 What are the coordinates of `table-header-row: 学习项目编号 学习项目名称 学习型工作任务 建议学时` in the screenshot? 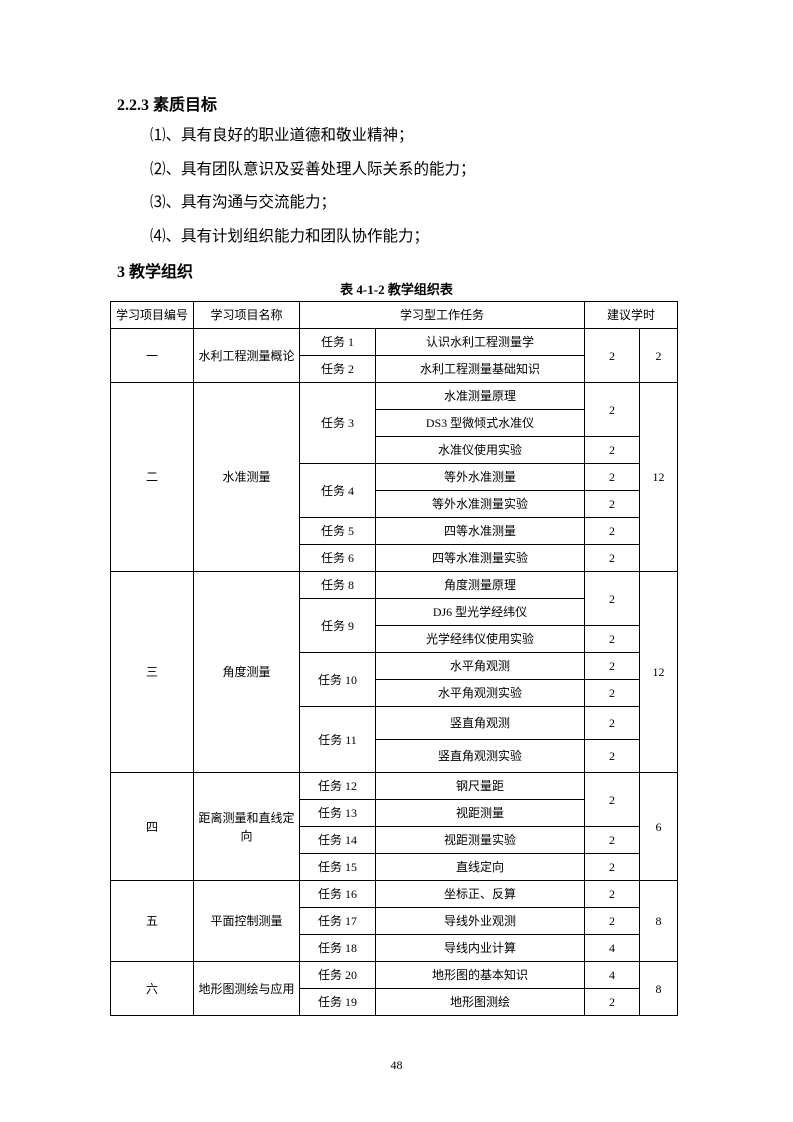 It's located at (394, 315).